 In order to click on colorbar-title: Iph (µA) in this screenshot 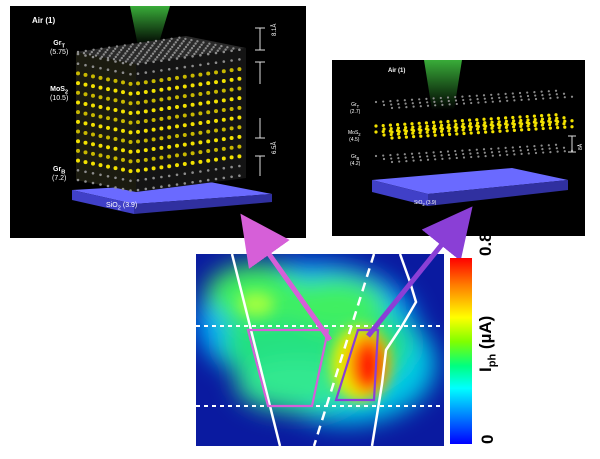, I will do `click(487, 343)`.